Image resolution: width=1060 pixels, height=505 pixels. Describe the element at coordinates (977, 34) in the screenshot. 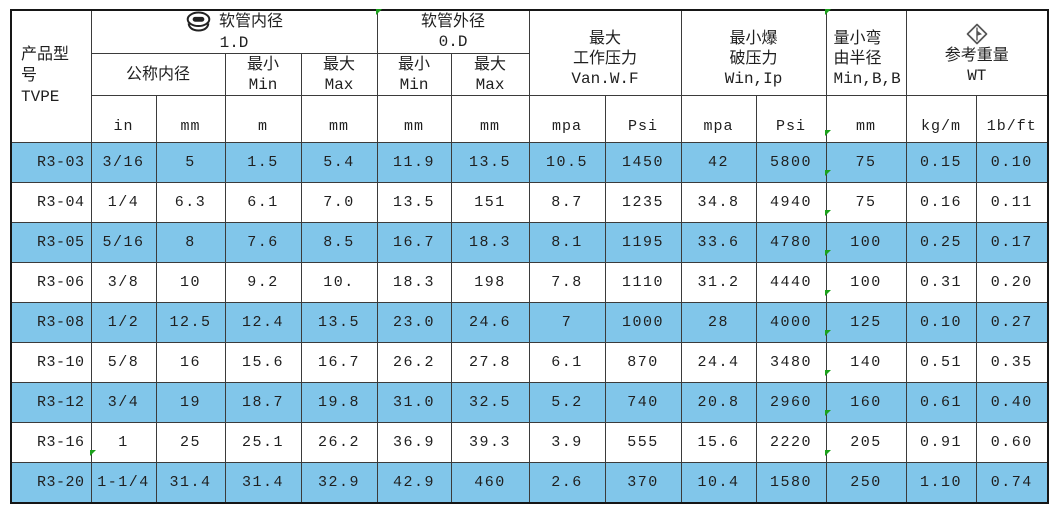

I see `weight-diamond-icon` at that location.